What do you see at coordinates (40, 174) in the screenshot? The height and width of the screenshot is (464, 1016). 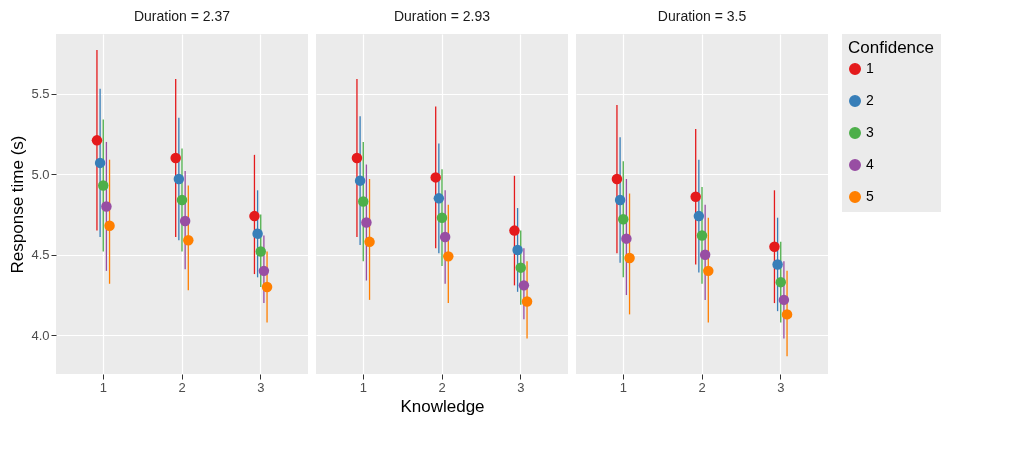 I see `y-tick-label: 5.0` at bounding box center [40, 174].